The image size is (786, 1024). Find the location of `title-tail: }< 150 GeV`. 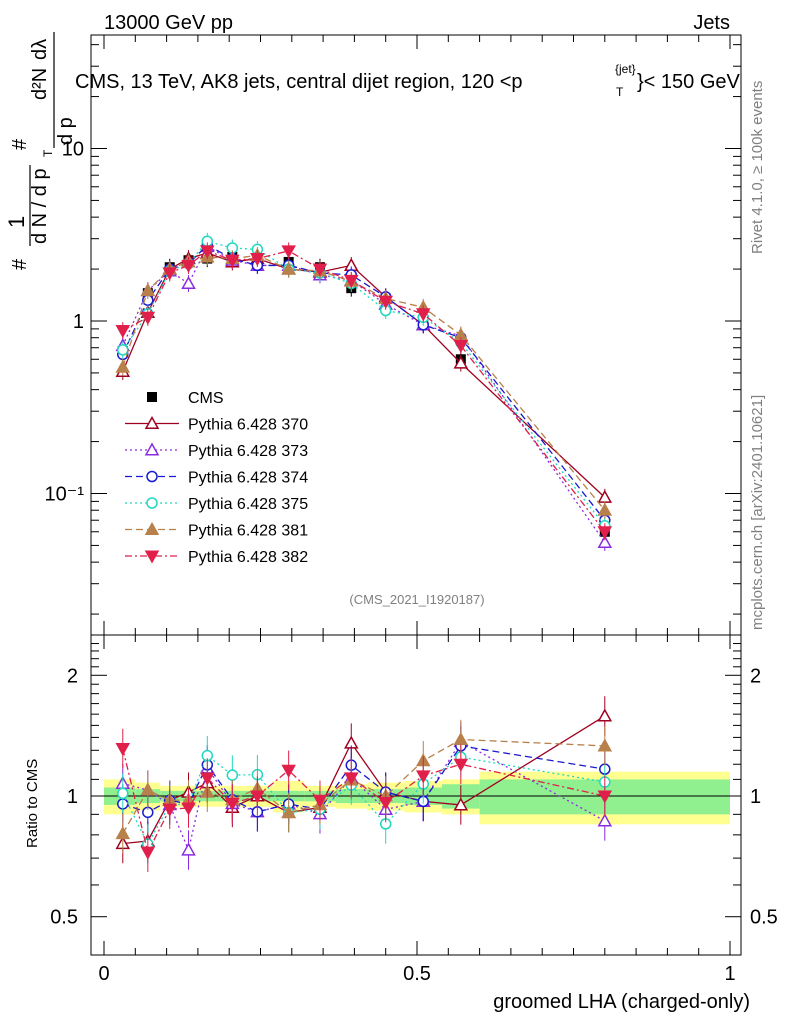

title-tail: }< 150 GeV is located at coordinates (689, 82).